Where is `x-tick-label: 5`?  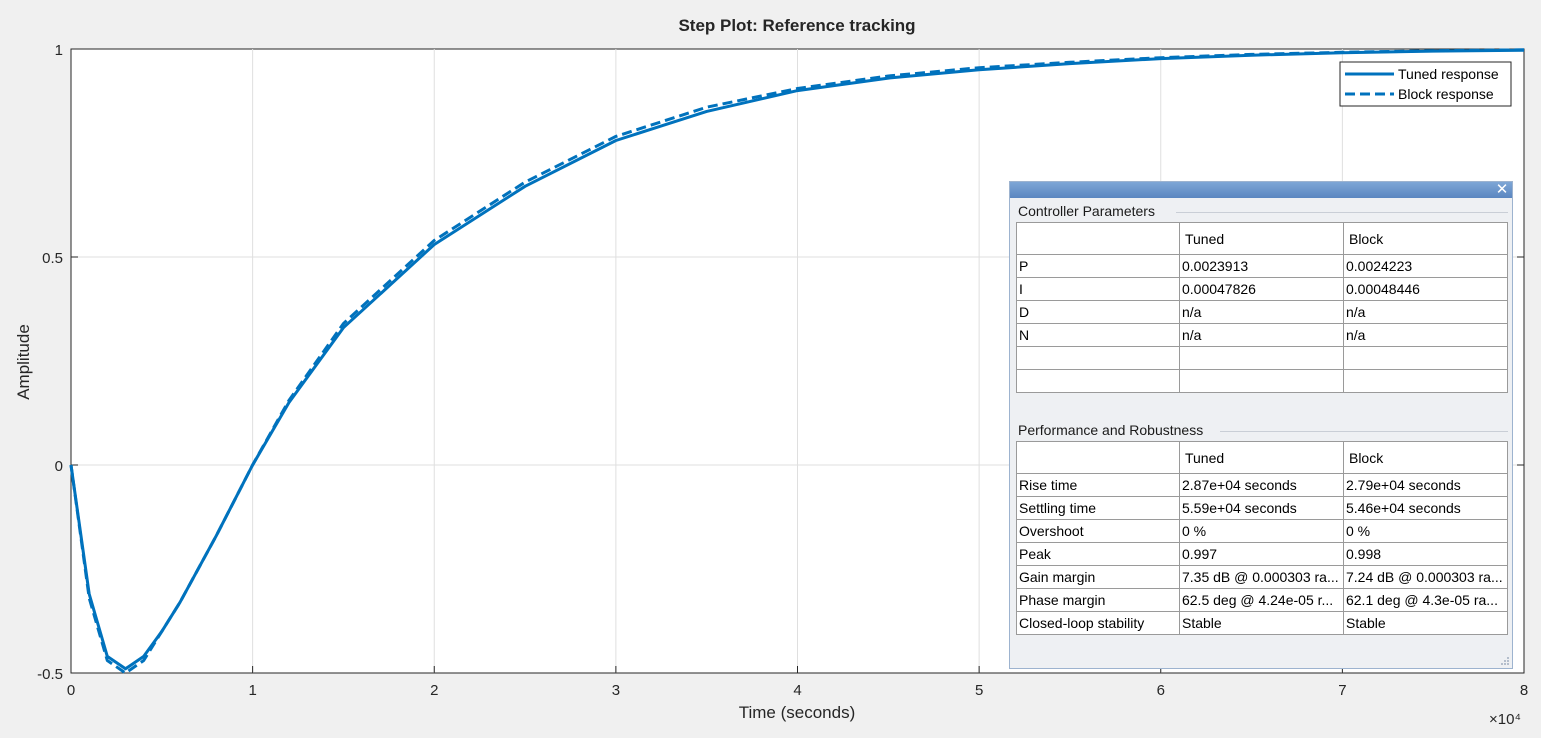
x-tick-label: 5 is located at coordinates (979, 690).